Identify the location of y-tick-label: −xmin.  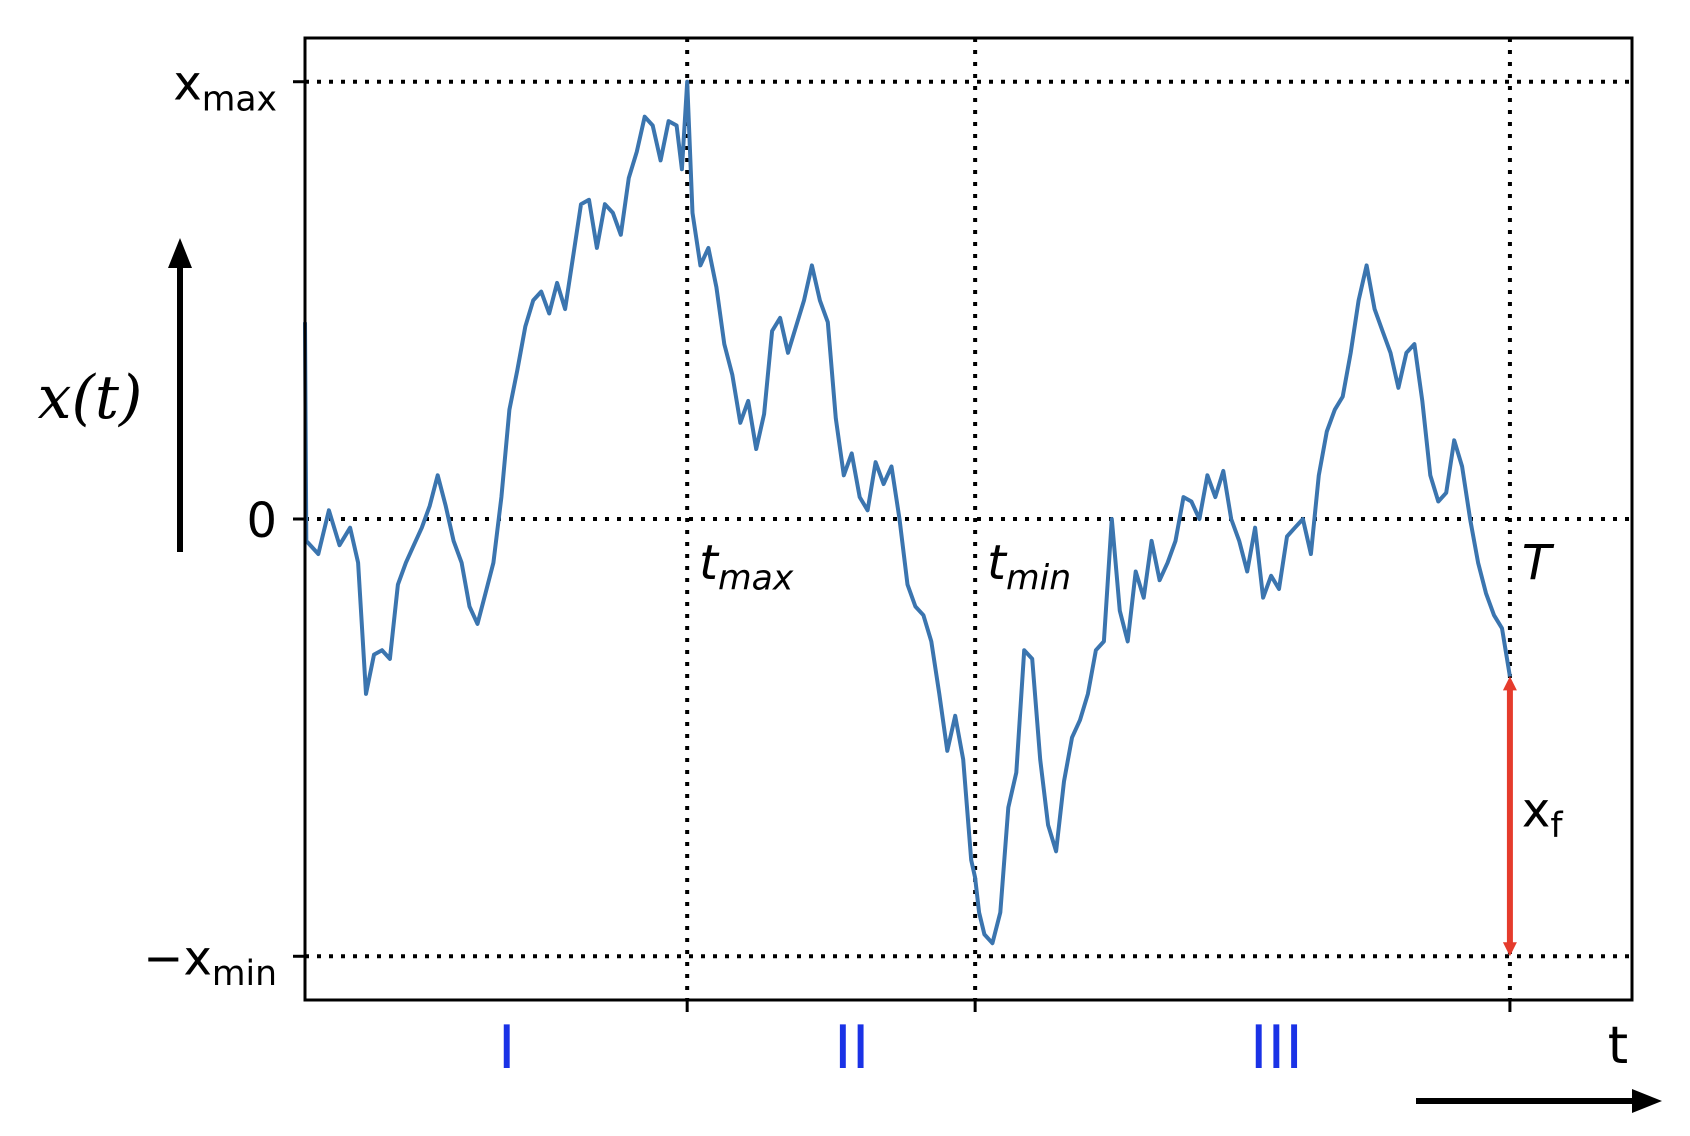
(210, 962).